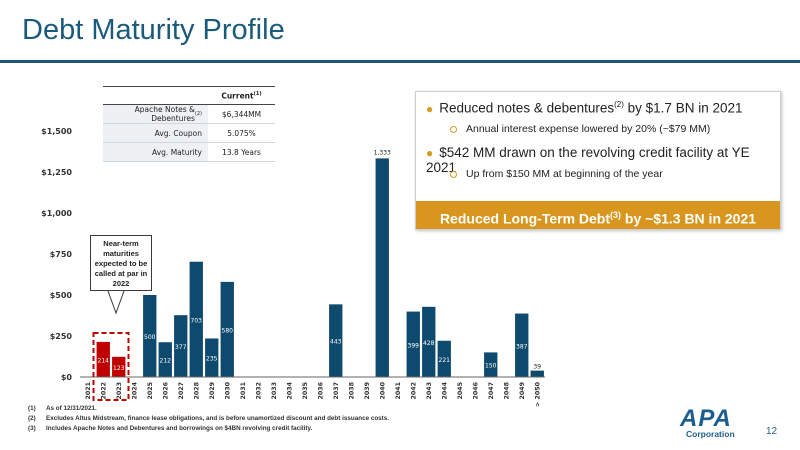  Describe the element at coordinates (398, 391) in the screenshot. I see `x-tick-label: 2041` at that location.